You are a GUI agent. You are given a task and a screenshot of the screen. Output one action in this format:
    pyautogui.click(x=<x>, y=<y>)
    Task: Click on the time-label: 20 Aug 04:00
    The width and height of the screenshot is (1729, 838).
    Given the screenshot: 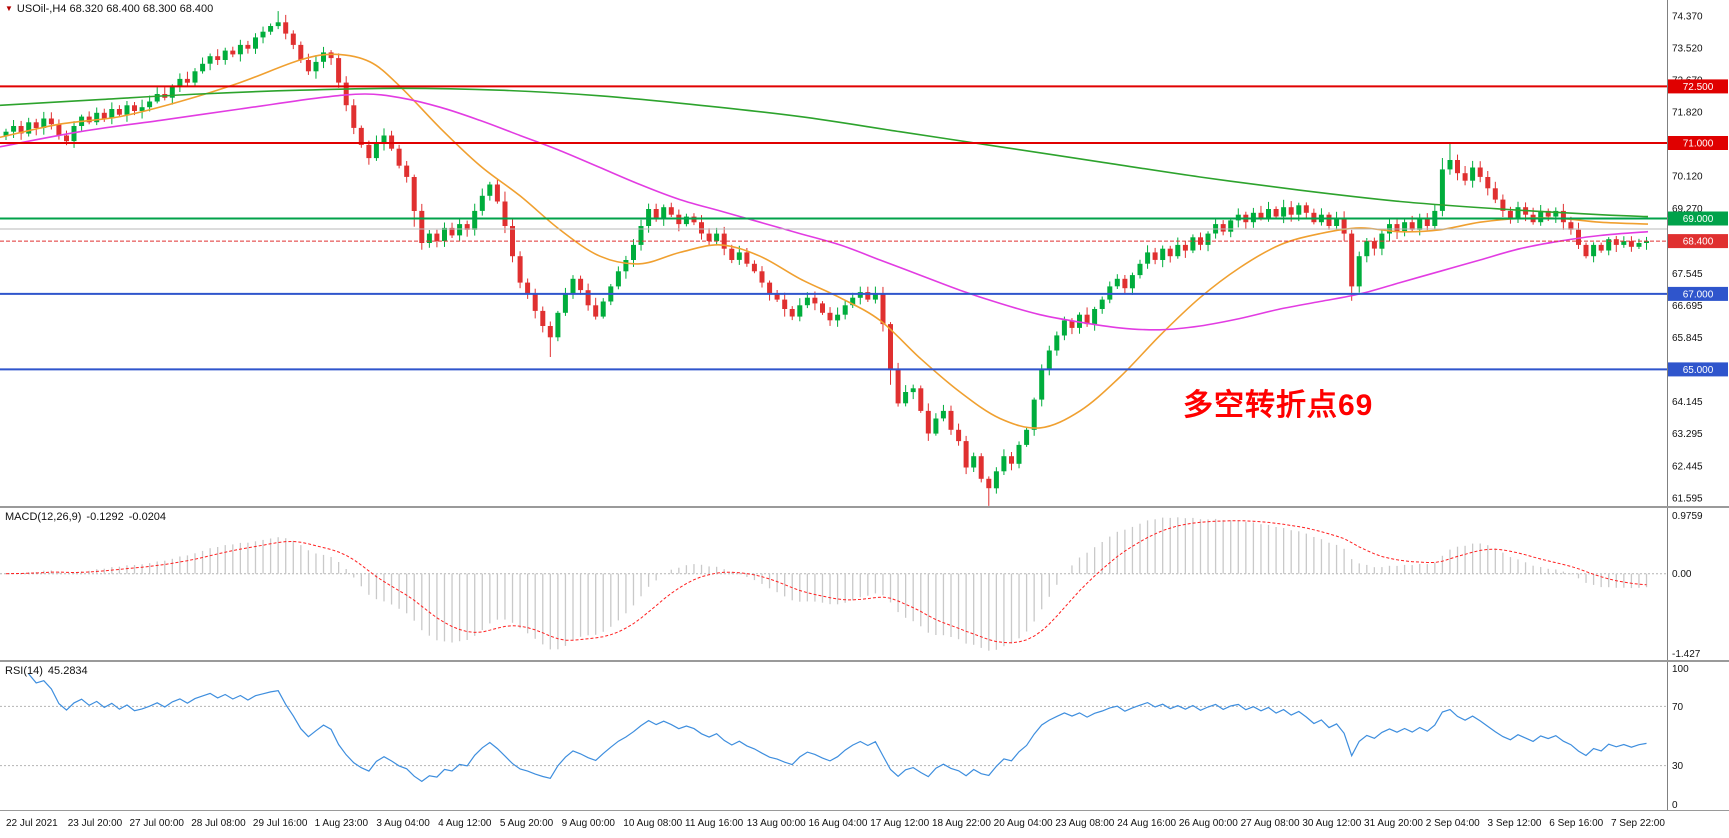 What is the action you would take?
    pyautogui.click(x=1023, y=823)
    